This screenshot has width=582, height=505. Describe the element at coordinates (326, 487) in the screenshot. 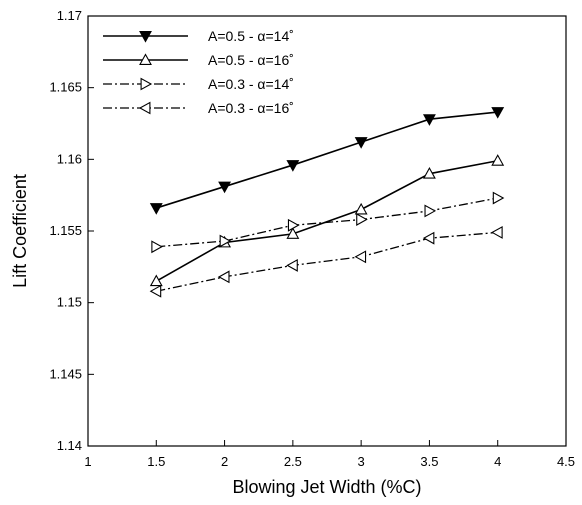

I see `x-axis-title: Blowing Jet Width (%C)` at that location.